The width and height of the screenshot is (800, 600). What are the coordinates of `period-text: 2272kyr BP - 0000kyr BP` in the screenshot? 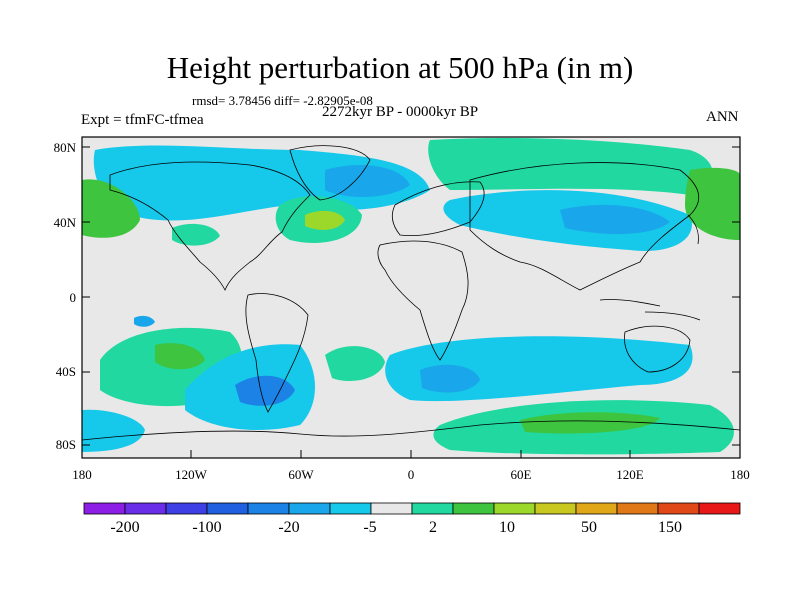 It's located at (400, 112).